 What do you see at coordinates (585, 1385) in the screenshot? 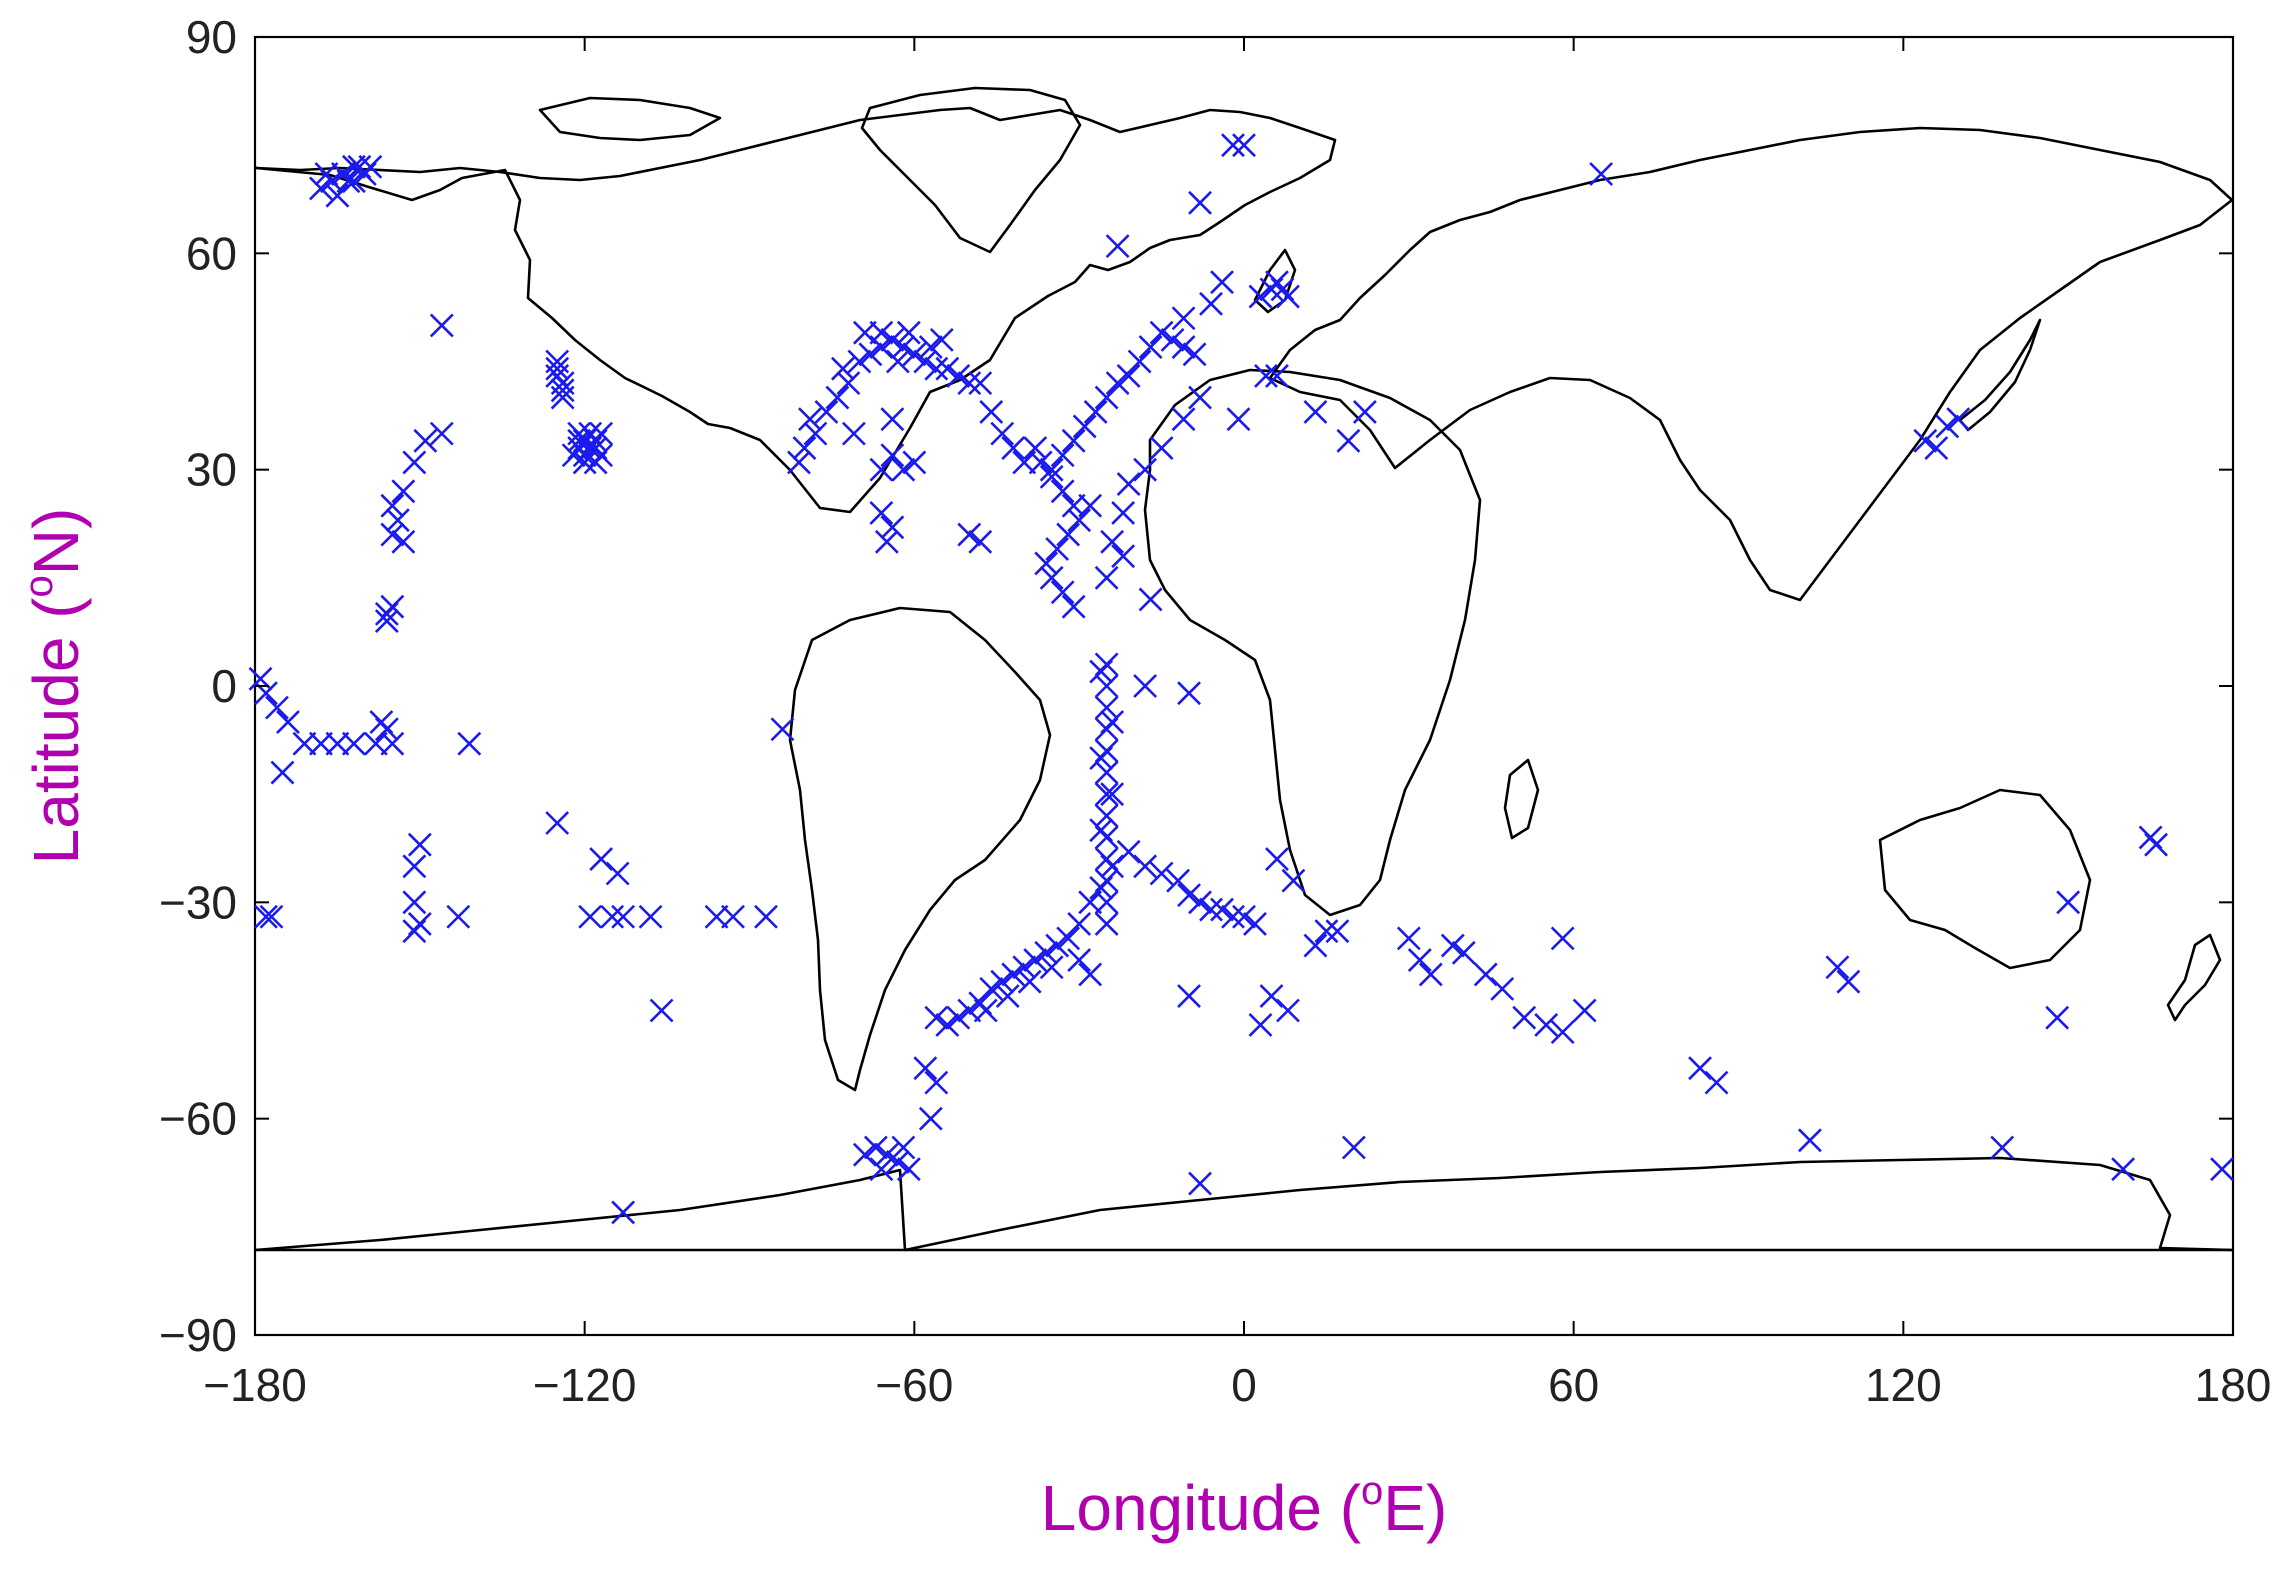
I see `x-tick-label: −120` at bounding box center [585, 1385].